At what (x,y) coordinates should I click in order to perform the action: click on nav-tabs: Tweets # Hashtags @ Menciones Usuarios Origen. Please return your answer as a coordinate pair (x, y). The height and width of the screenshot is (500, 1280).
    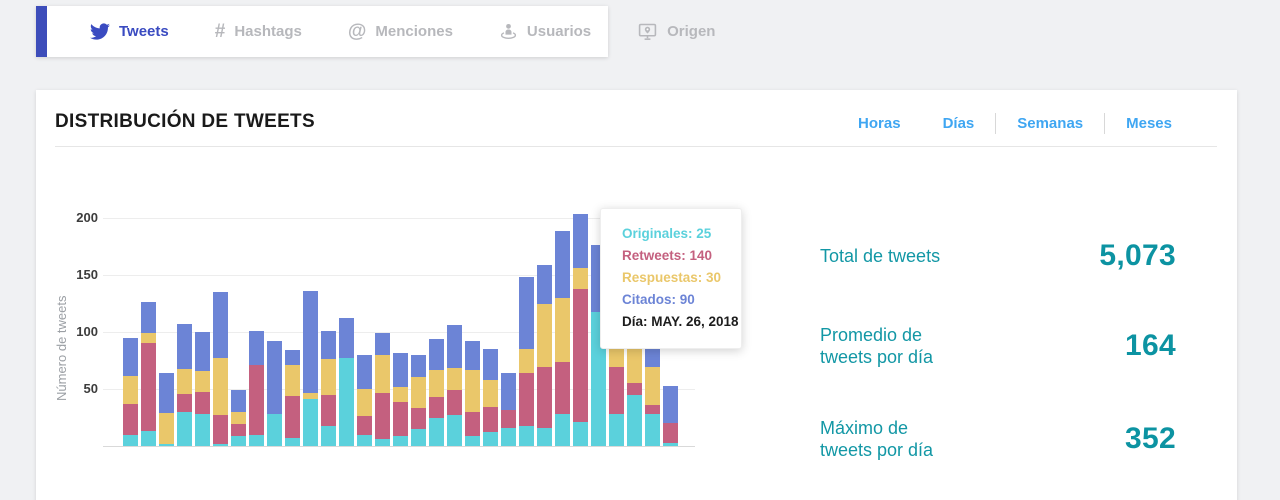
    Looking at the image, I should click on (381, 31).